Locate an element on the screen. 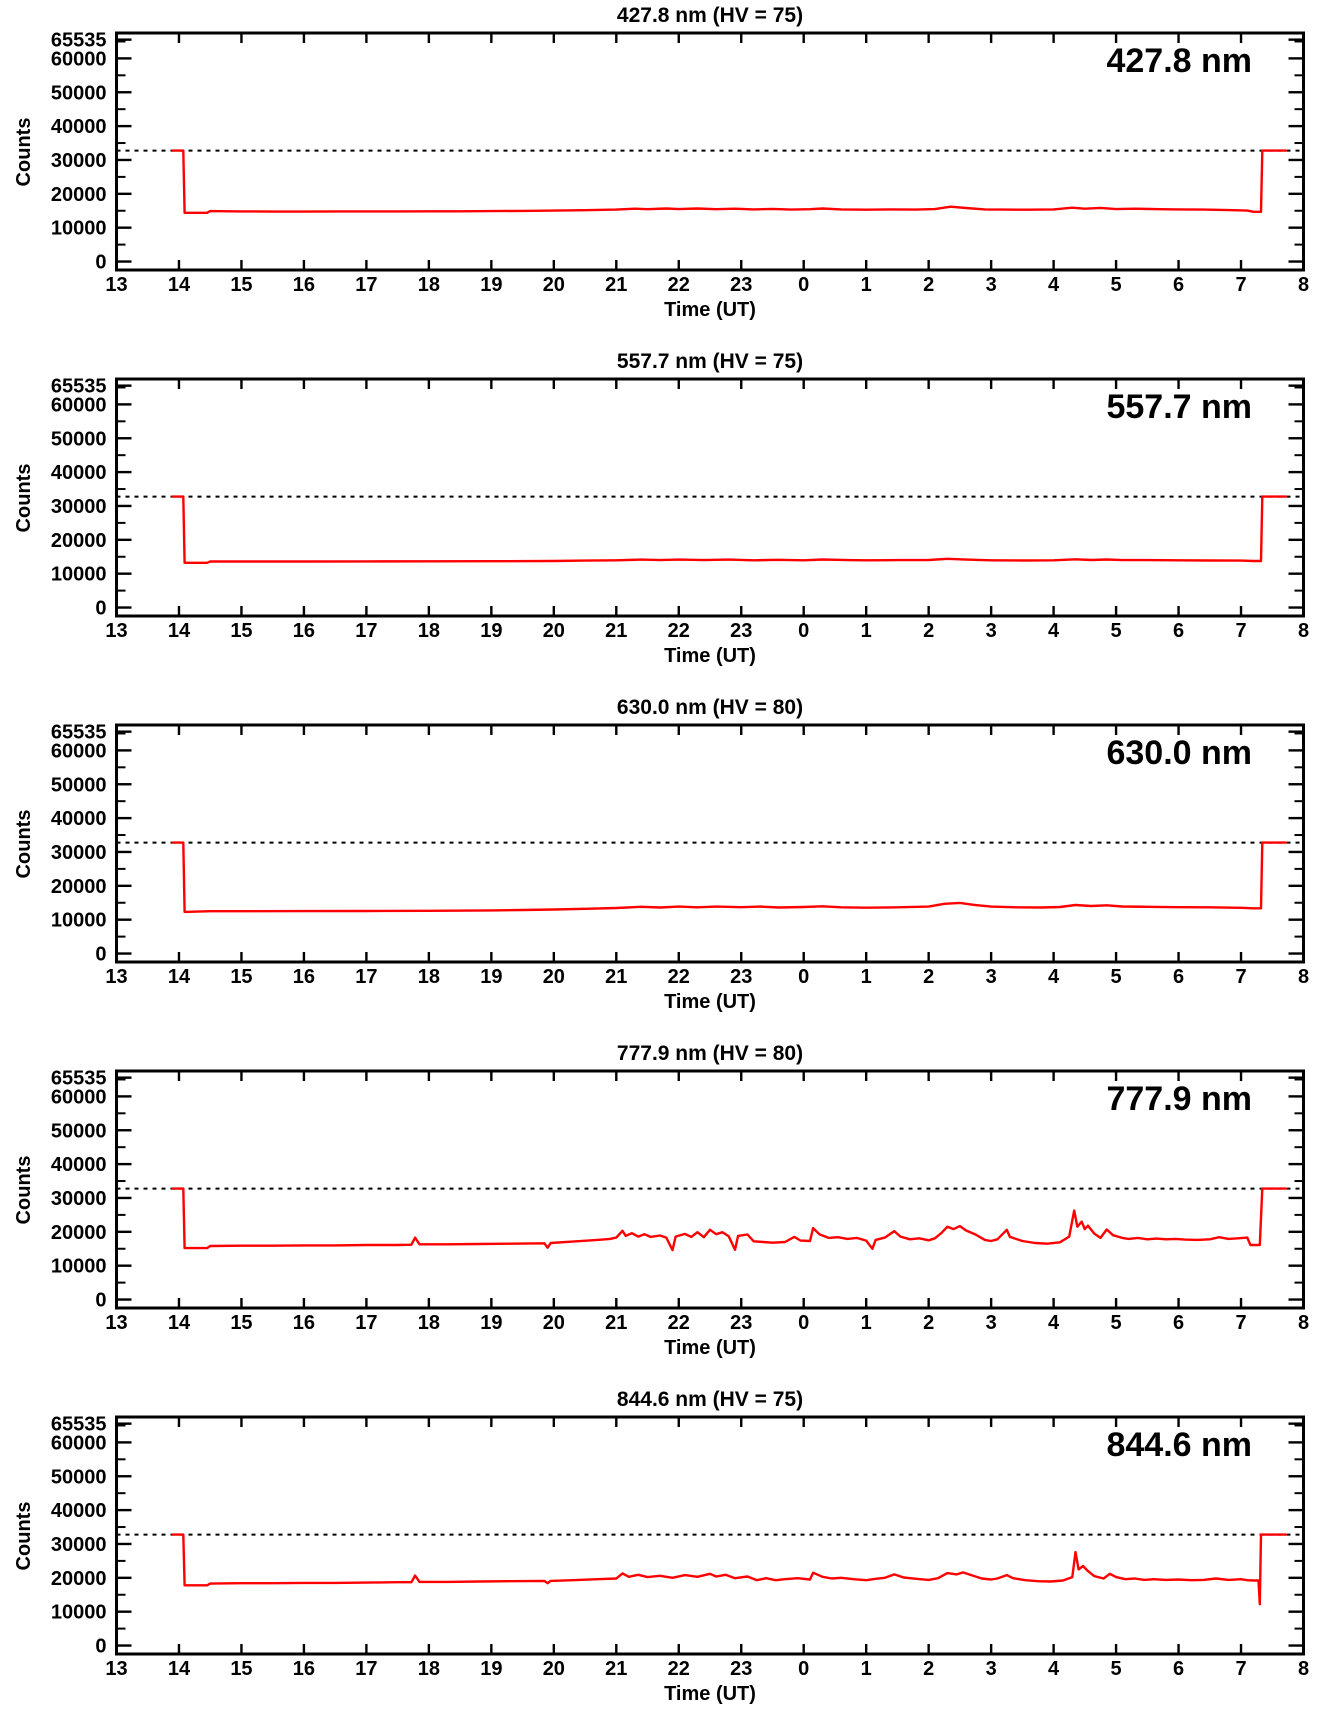 This screenshot has height=1731, width=1336. panel-title: 777.9 nm (HV = 80) is located at coordinates (710, 1053).